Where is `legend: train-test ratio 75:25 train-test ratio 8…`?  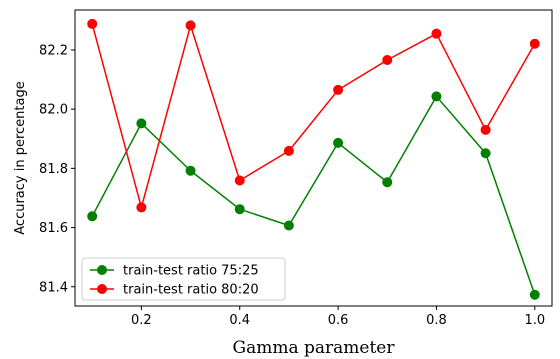
legend: train-test ratio 75:25 train-test ratio 8… is located at coordinates (183, 279).